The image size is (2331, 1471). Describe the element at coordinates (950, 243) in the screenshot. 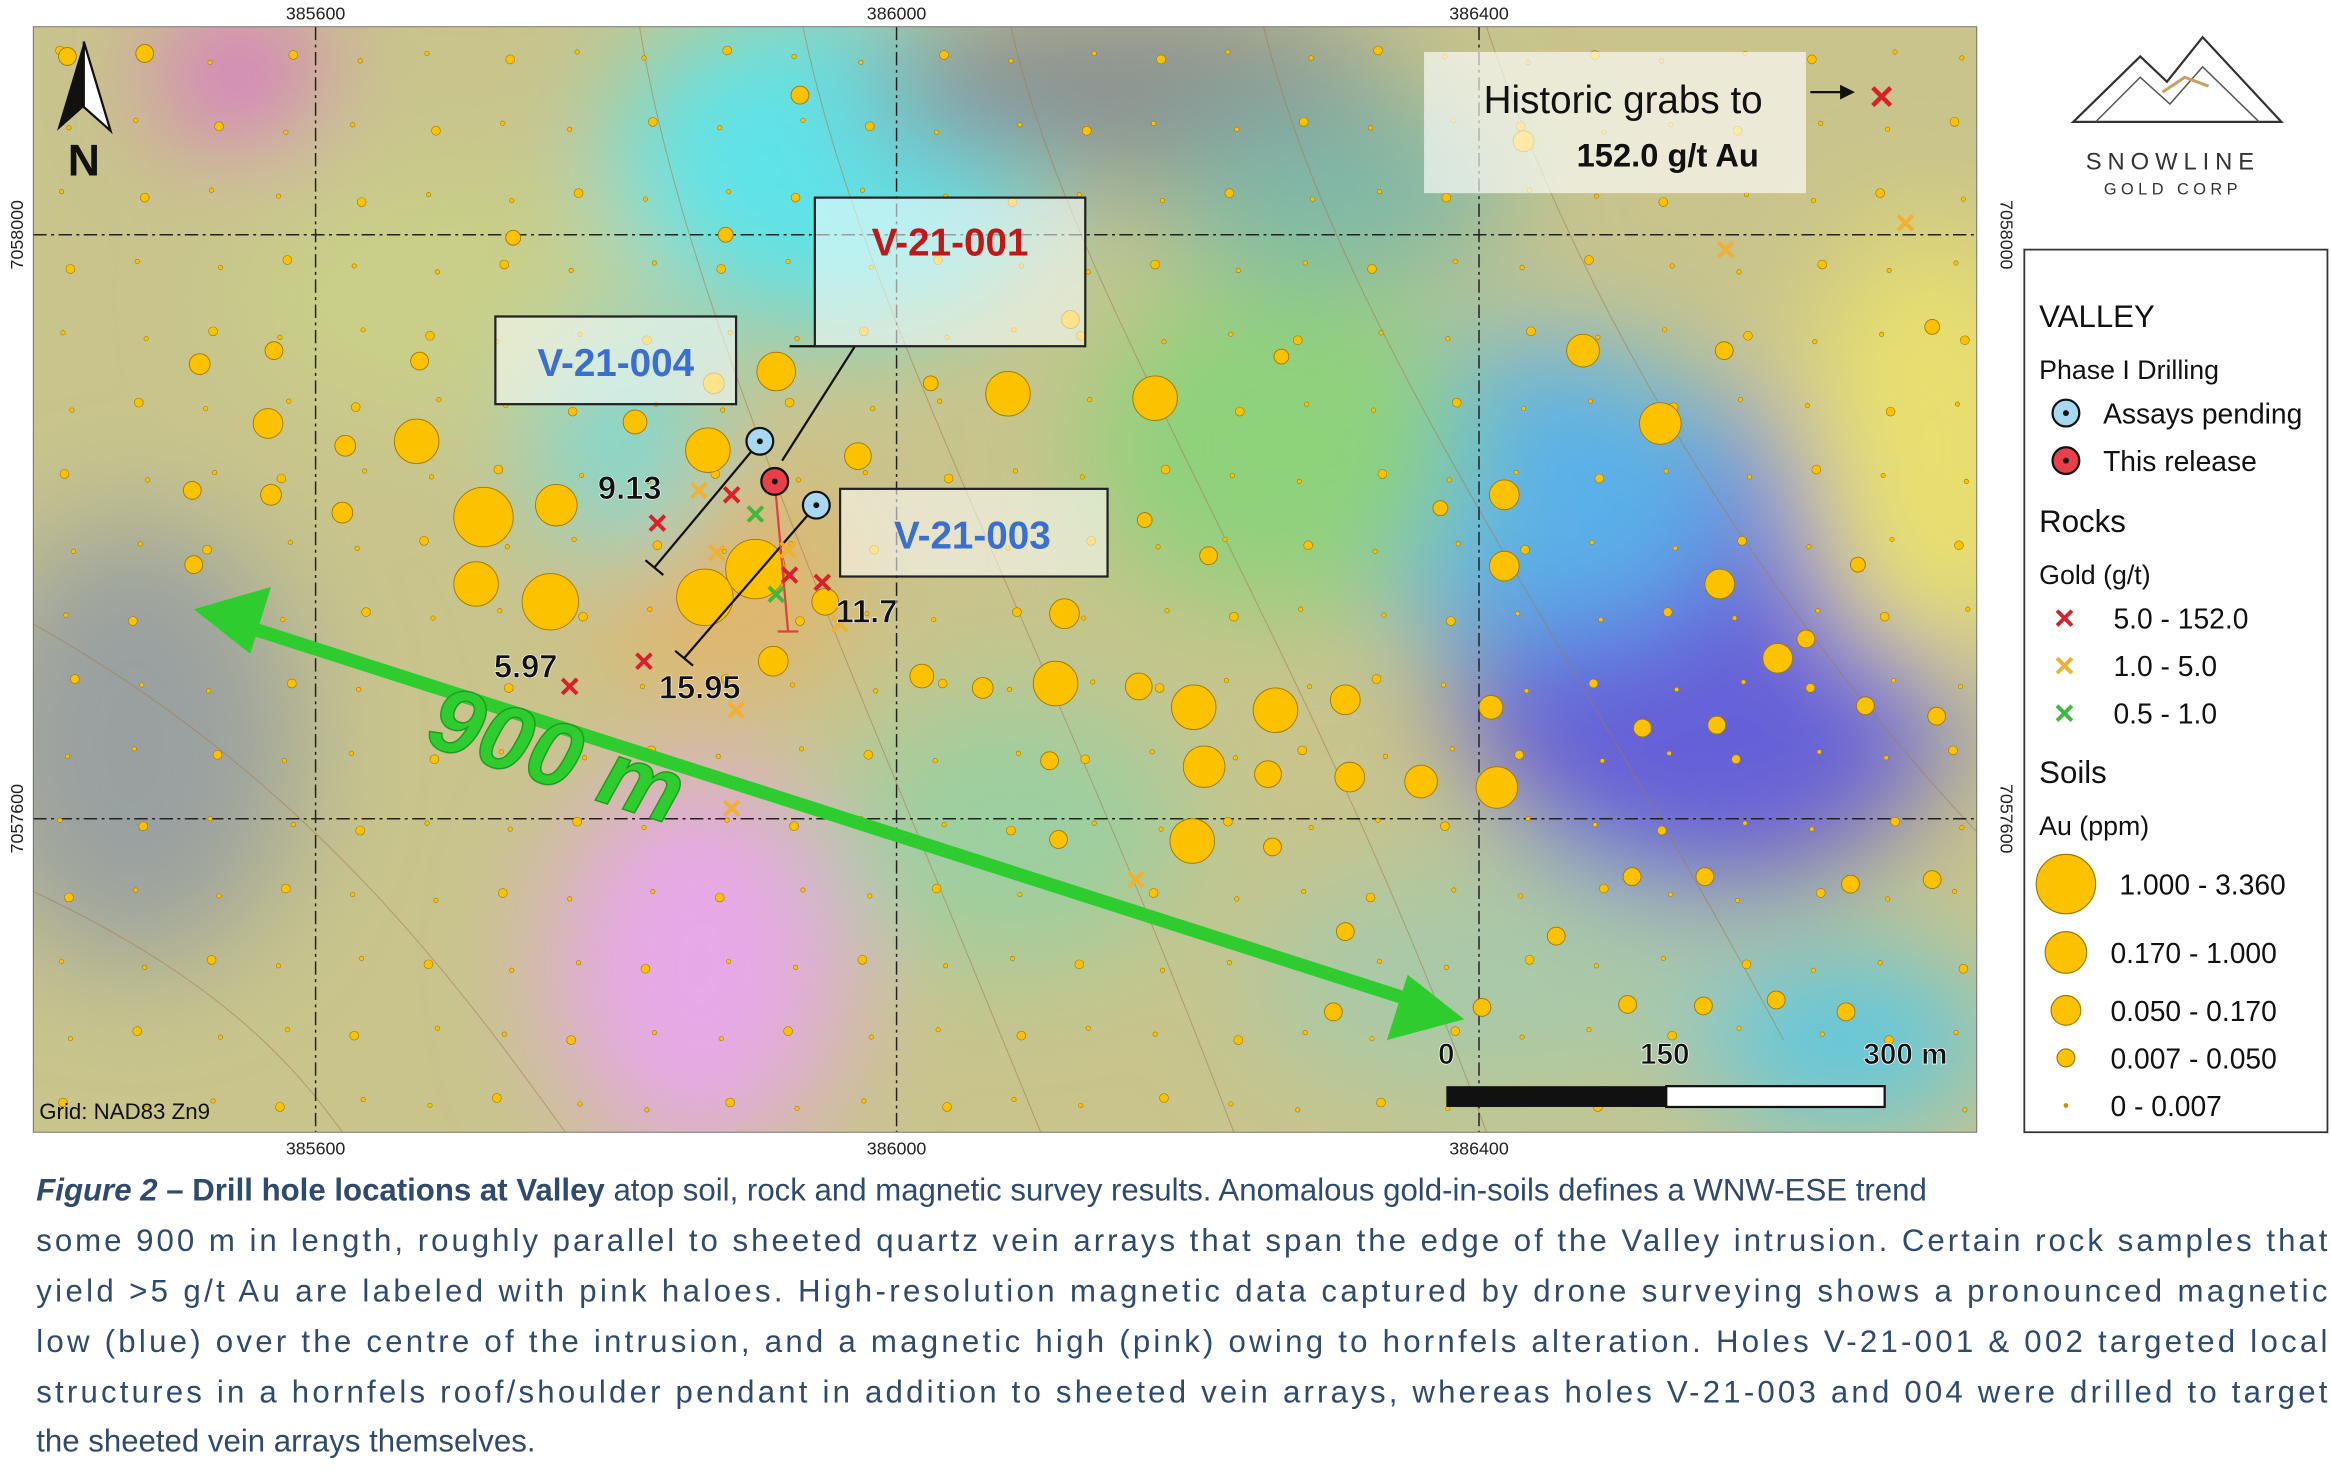

I see `hole-label: V-21-001` at that location.